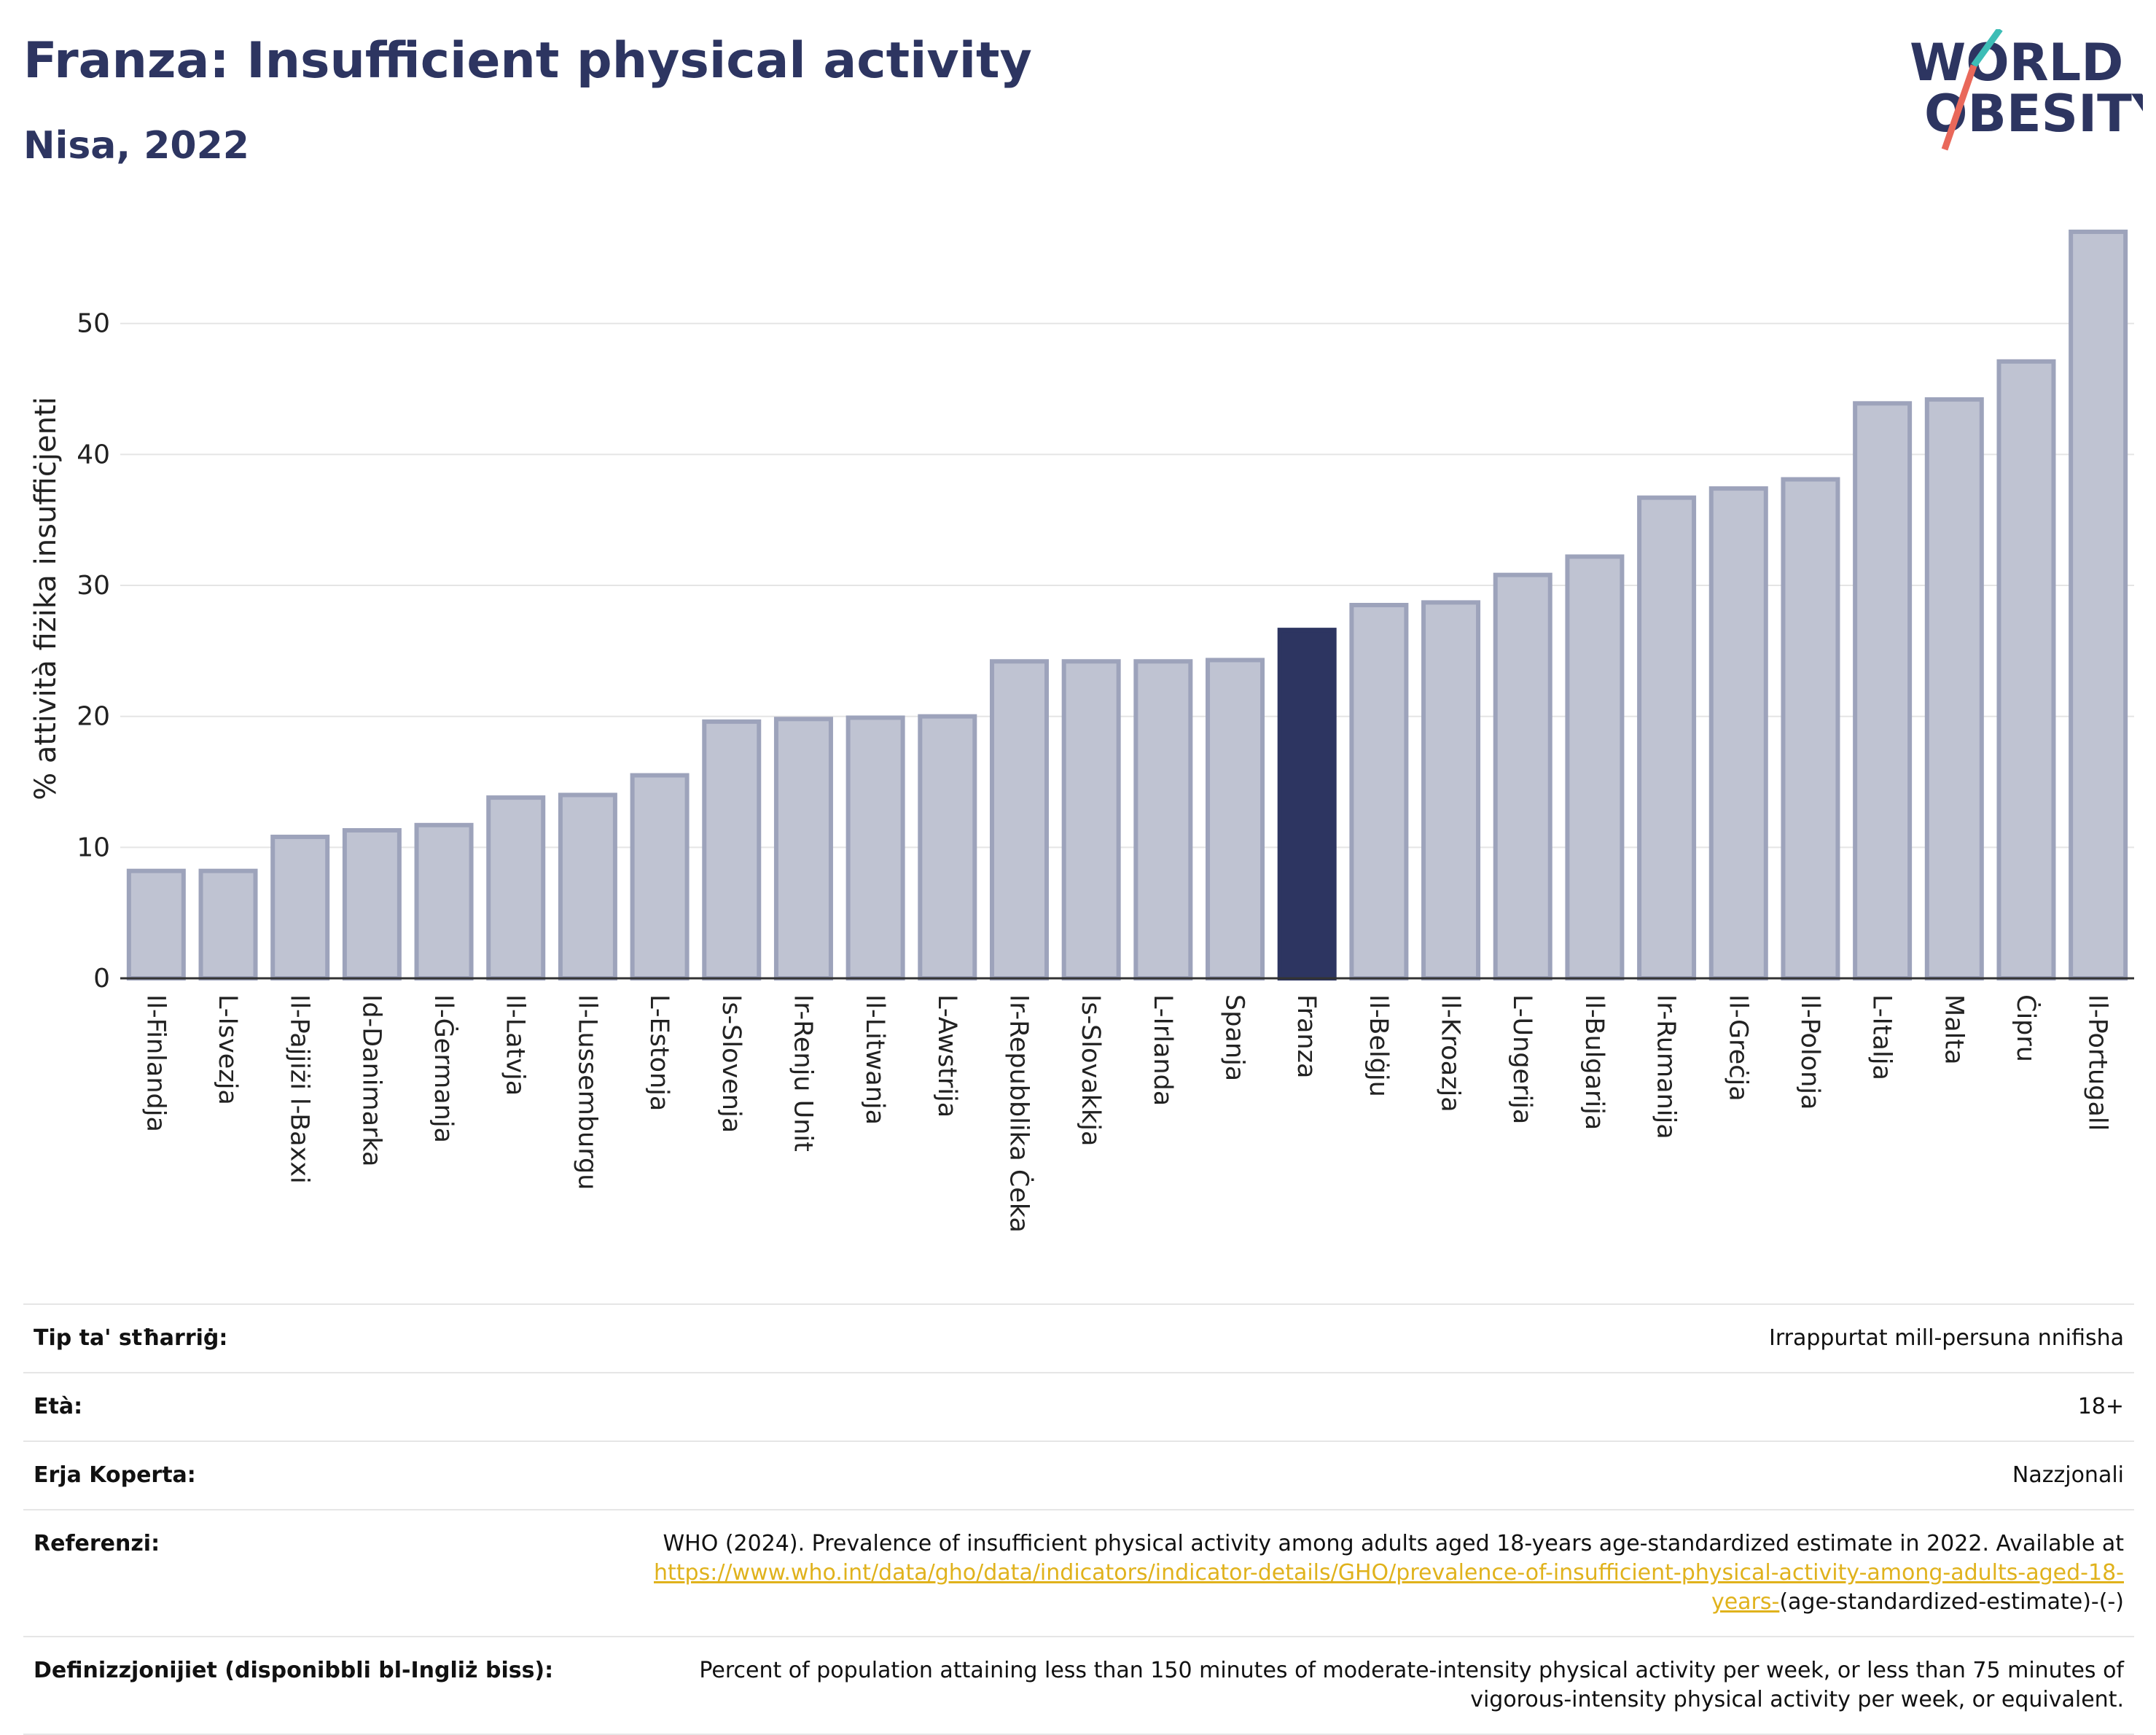  Describe the element at coordinates (947, 1056) in the screenshot. I see `x-tick-label: L-Awstrija` at that location.